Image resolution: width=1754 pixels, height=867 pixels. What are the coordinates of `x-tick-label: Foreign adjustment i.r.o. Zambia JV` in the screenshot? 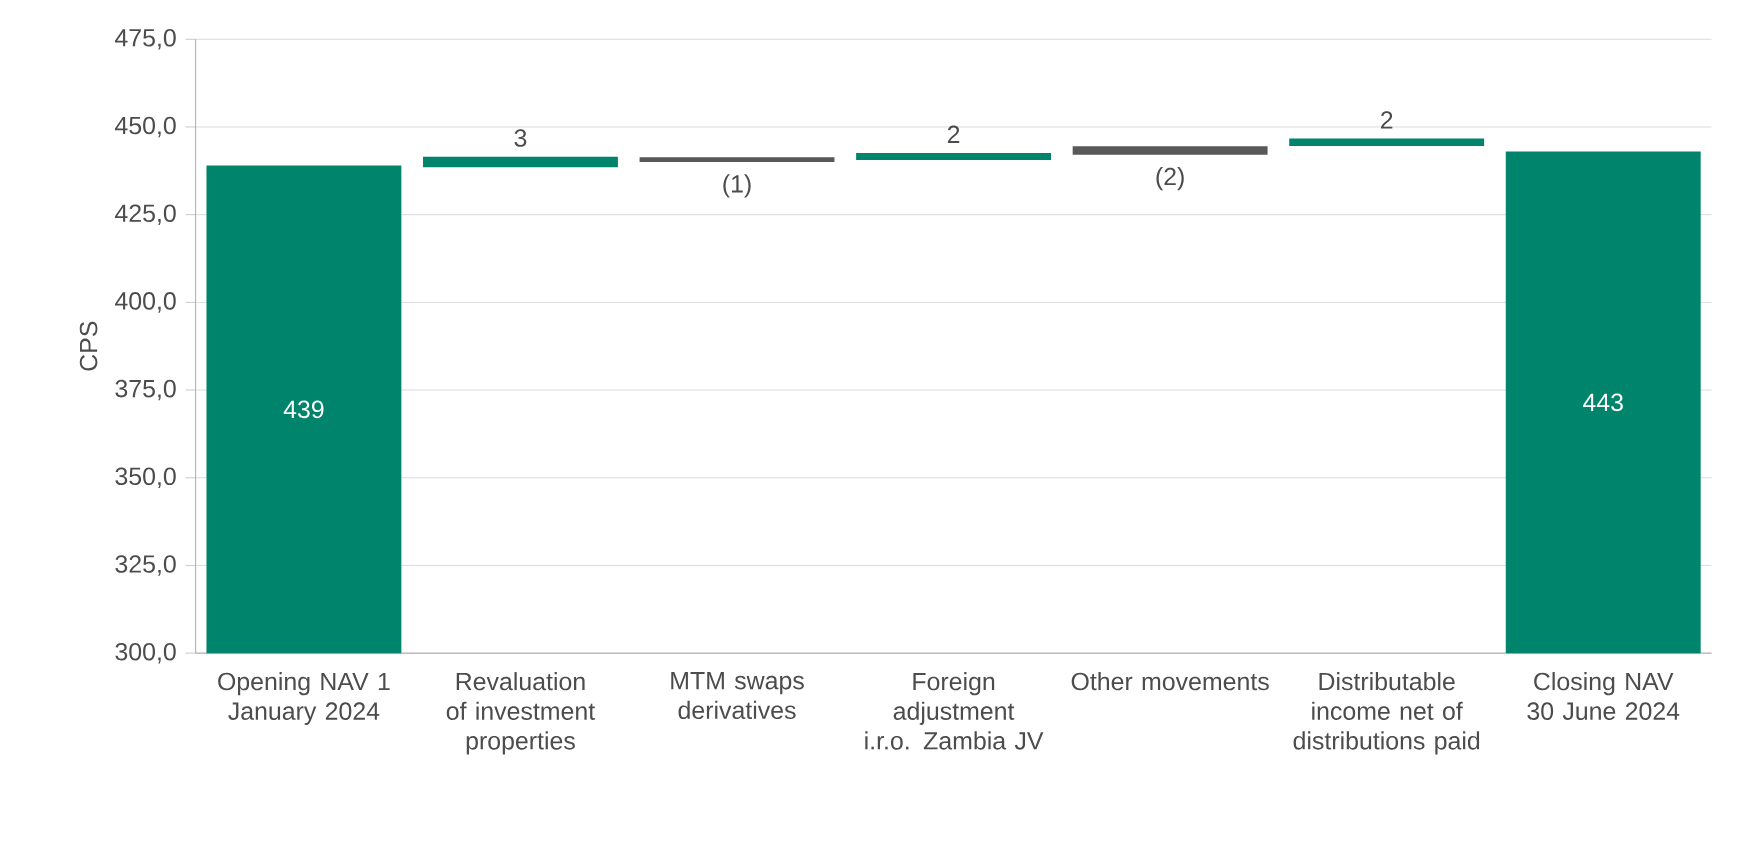 It's located at (954, 711).